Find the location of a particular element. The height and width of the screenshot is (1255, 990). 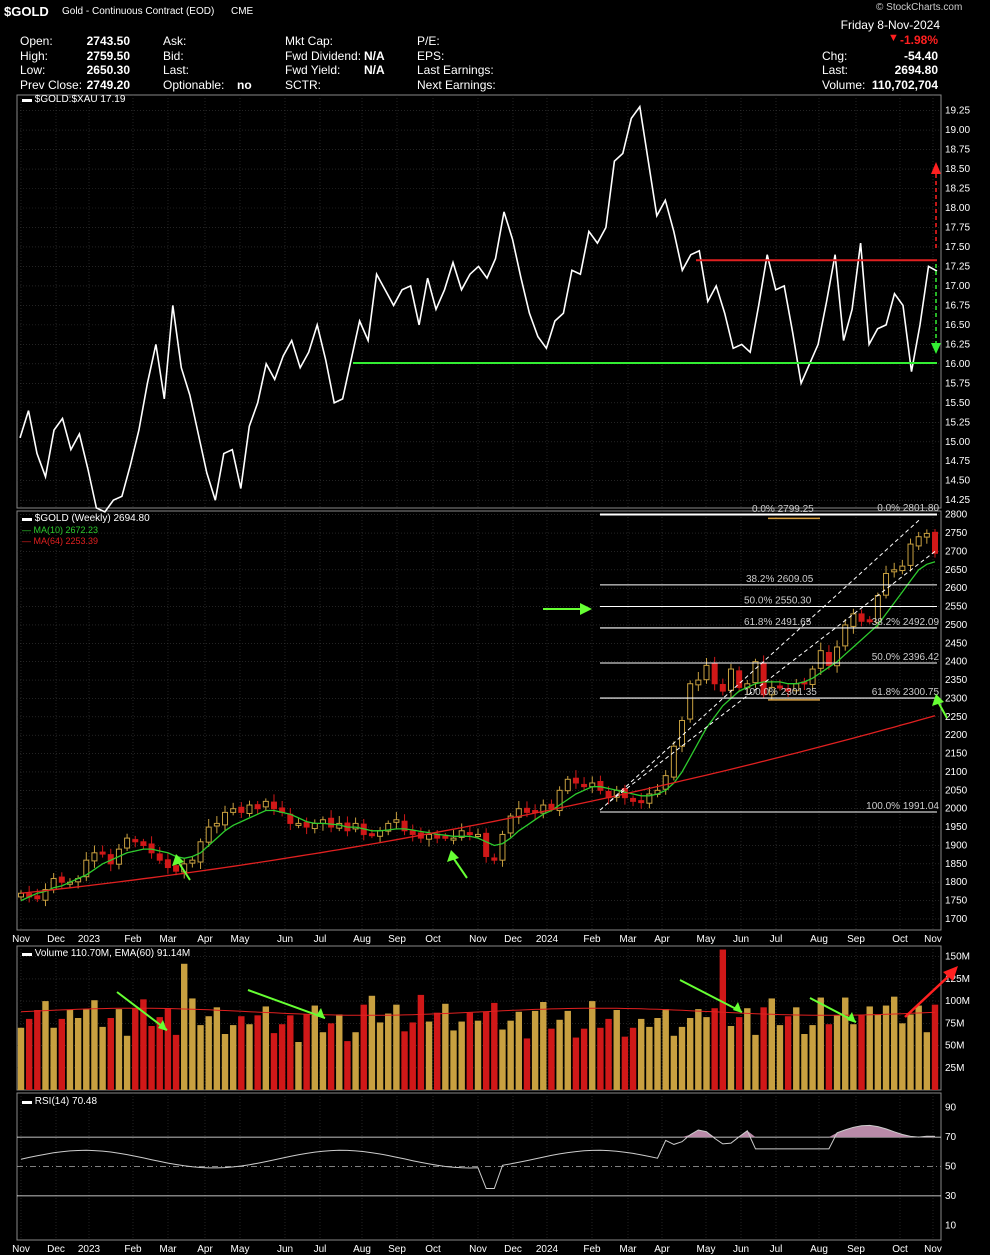

y-tick-label: 2000 is located at coordinates (956, 809).